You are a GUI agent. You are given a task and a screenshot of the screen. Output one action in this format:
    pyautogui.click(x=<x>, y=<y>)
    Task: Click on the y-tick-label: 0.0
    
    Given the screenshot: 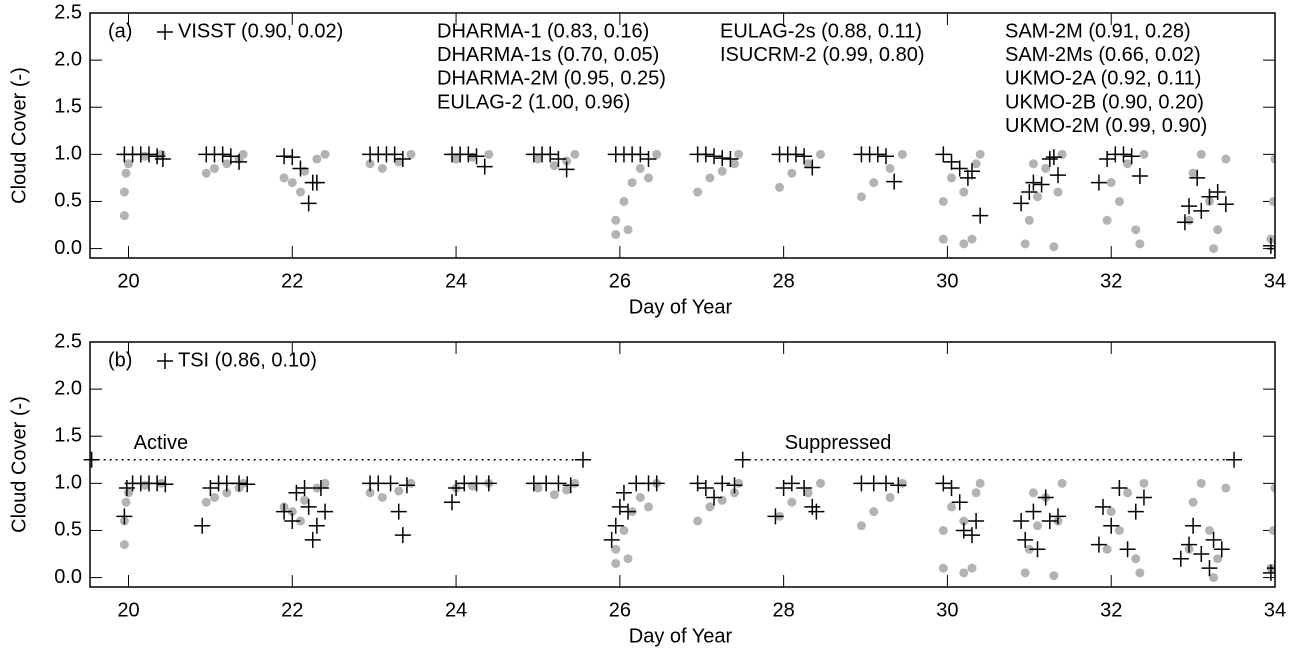 What is the action you would take?
    pyautogui.click(x=68, y=248)
    